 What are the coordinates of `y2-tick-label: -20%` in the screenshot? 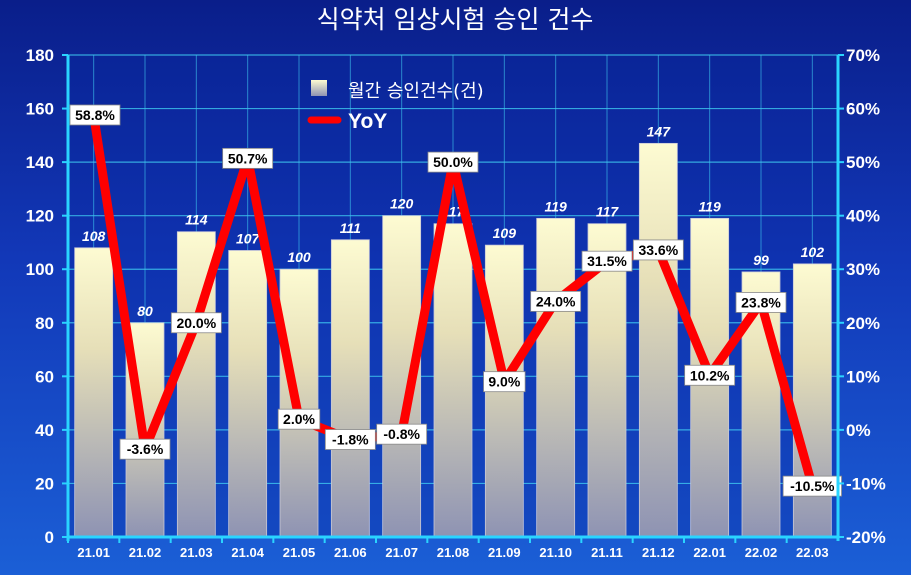 It's located at (866, 537).